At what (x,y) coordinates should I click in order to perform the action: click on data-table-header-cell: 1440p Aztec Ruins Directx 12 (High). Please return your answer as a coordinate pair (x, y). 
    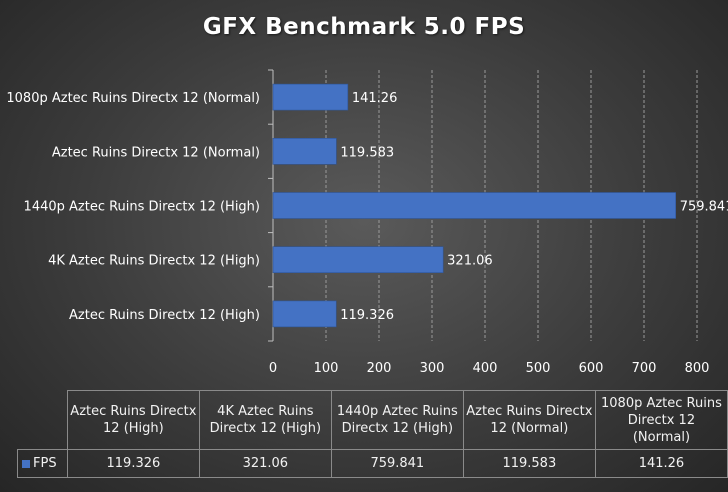
    Looking at the image, I should click on (397, 420).